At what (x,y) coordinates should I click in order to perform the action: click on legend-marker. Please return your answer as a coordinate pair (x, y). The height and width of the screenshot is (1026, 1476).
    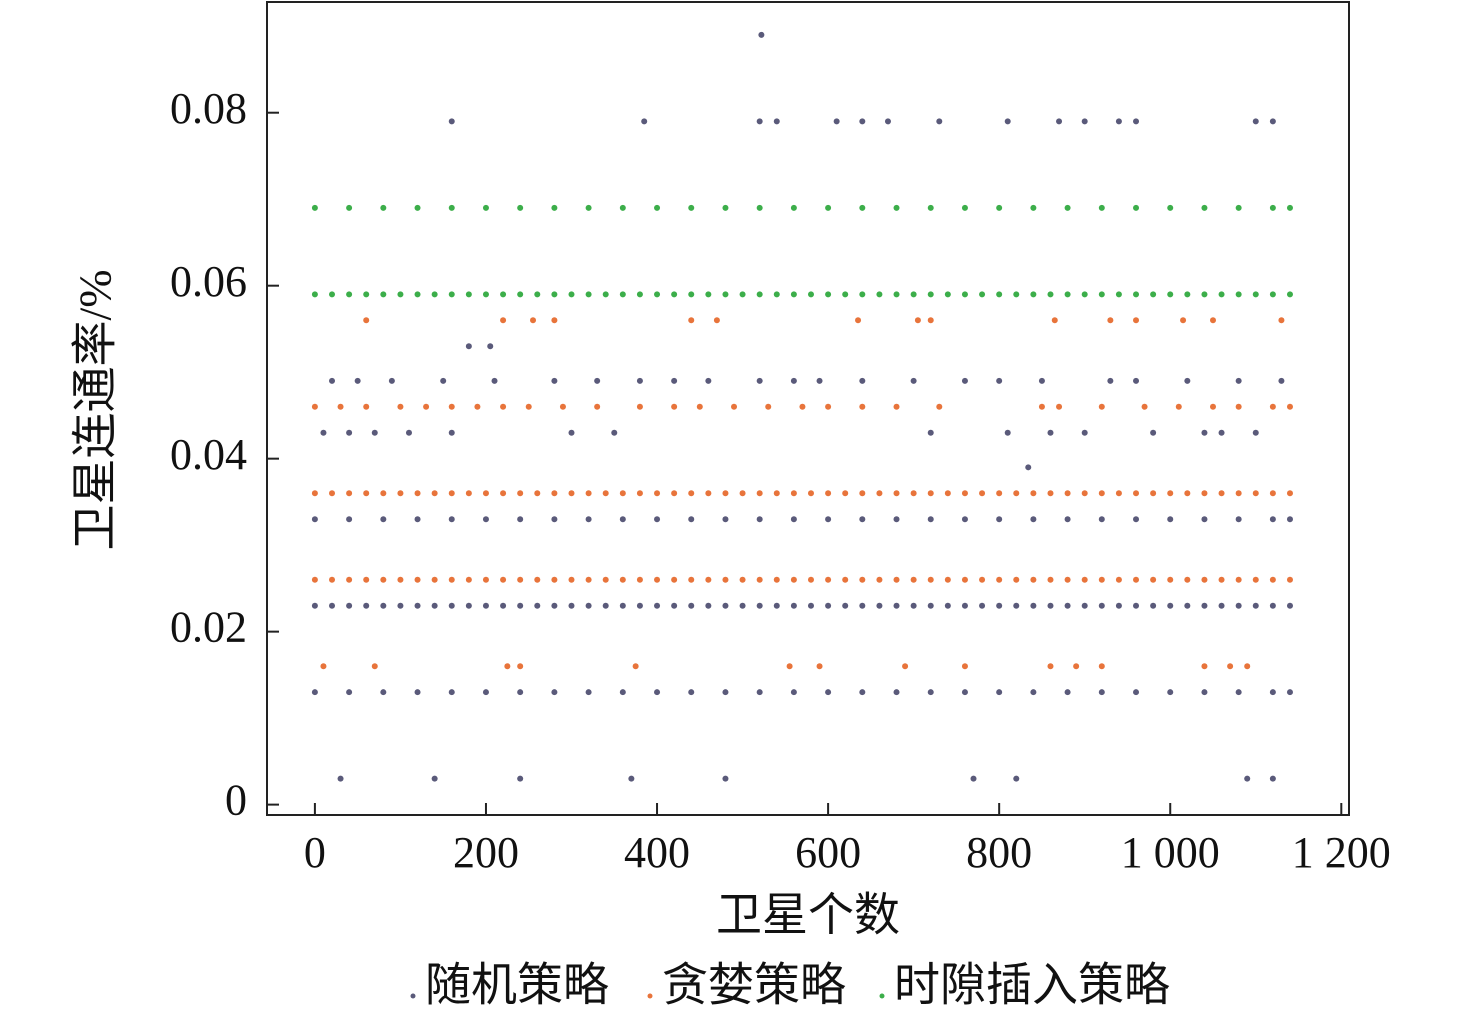
    Looking at the image, I should click on (413, 996).